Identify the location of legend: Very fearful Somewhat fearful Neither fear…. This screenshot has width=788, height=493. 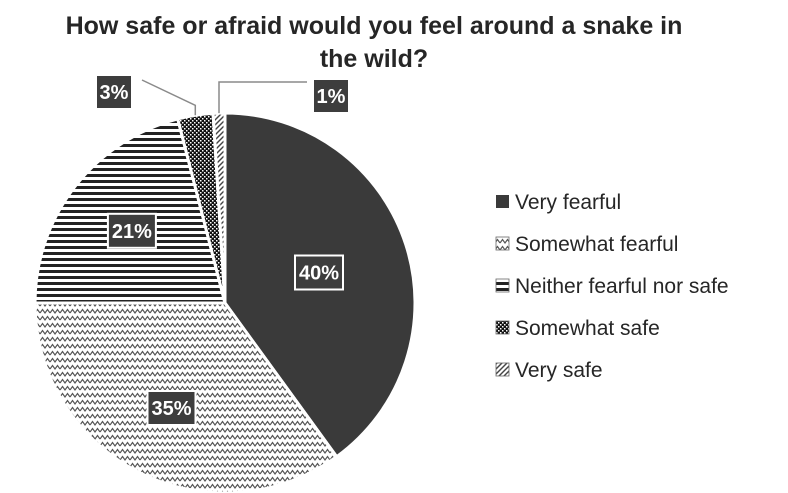
(612, 286).